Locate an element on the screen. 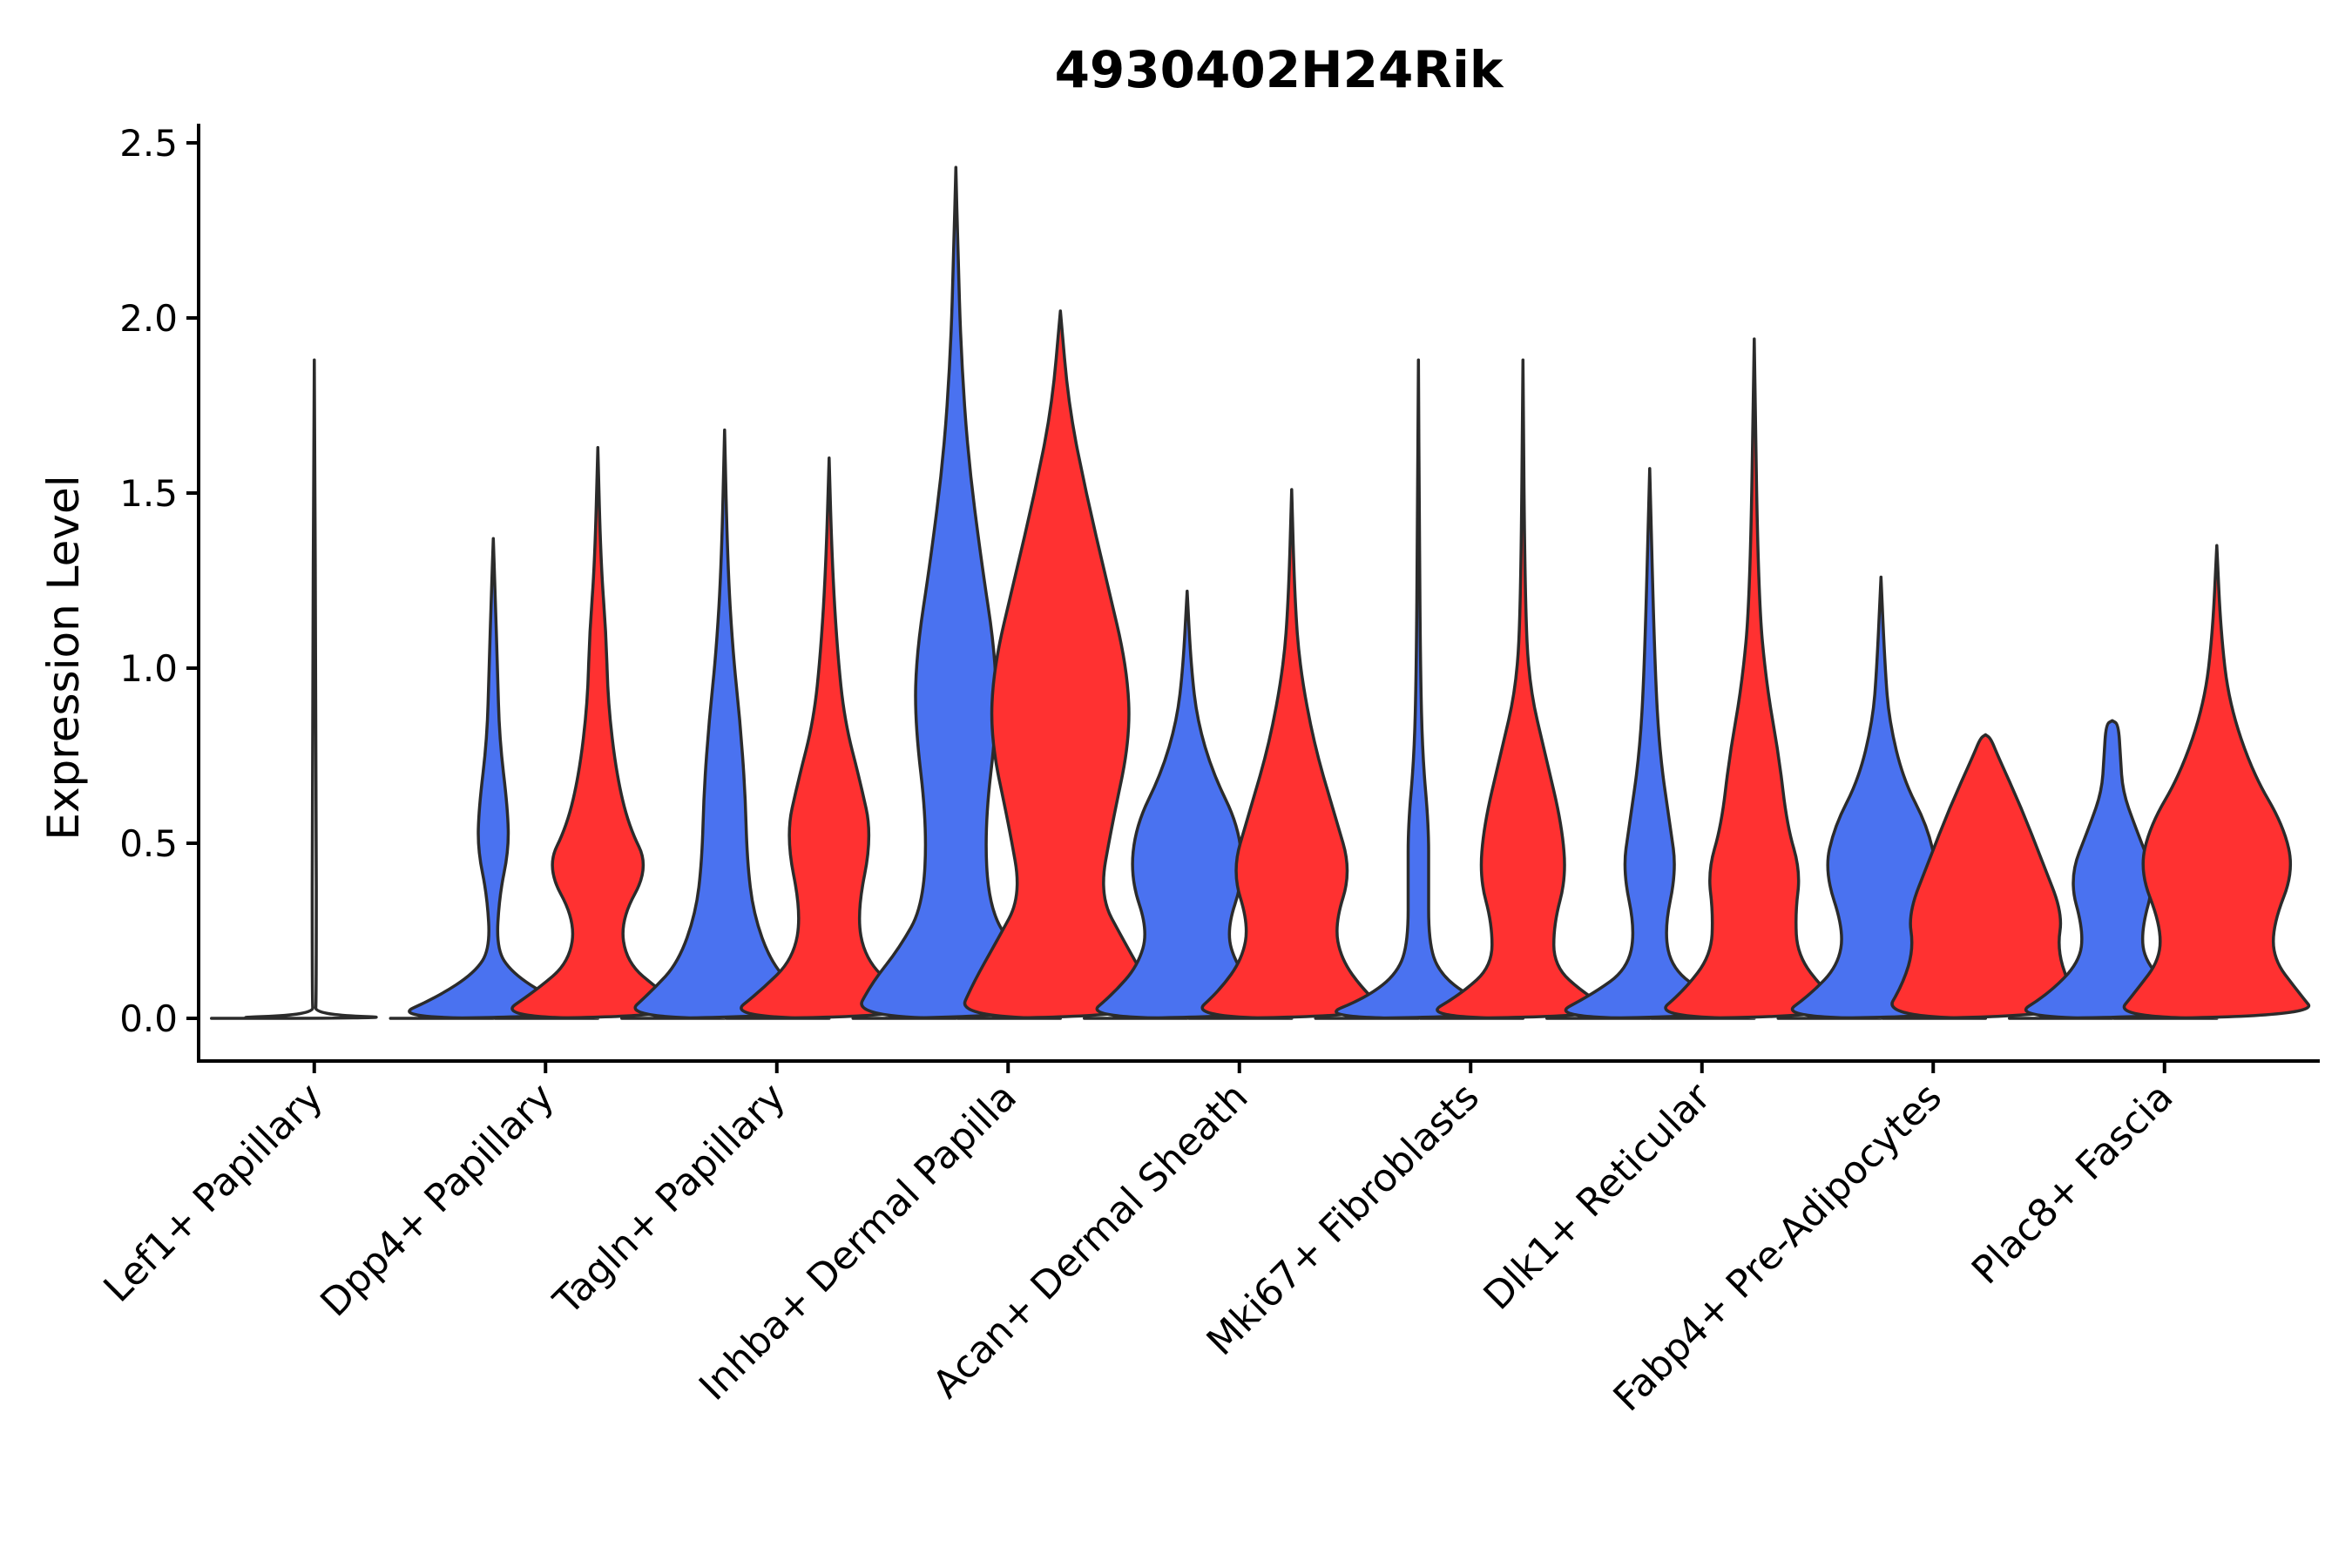 Image resolution: width=2352 pixels, height=1568 pixels. y-tick-label: 0.5 is located at coordinates (148, 844).